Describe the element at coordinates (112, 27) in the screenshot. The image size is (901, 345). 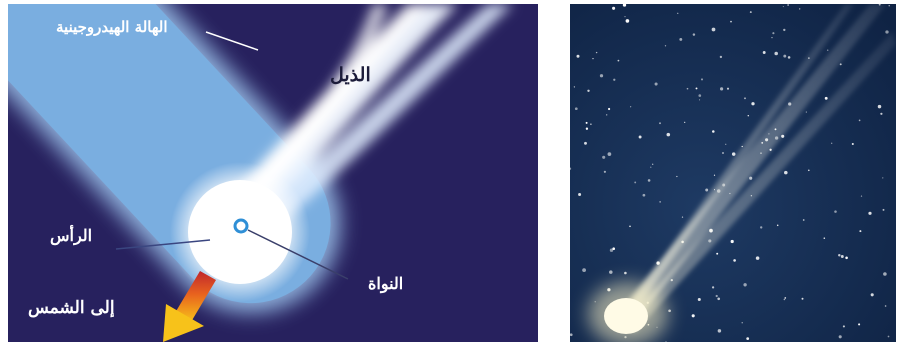
I see `label-hydrogen-halo: الهالة الهيدروجينية` at that location.